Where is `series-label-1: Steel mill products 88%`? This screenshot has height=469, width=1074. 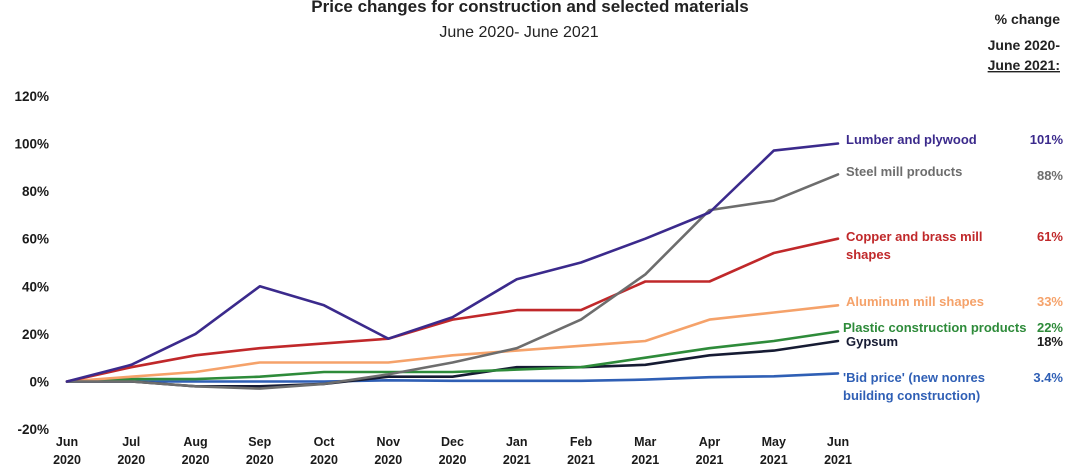
series-label-1: Steel mill products 88% is located at coordinates (954, 173).